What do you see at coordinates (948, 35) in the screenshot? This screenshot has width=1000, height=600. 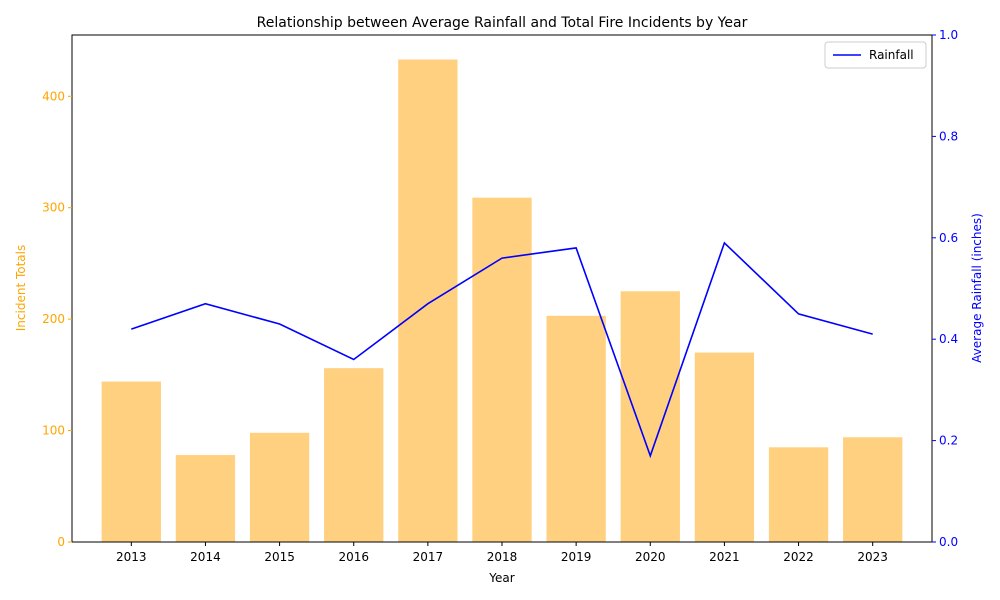 I see `y-right-tick-label-1.0: 1.0` at bounding box center [948, 35].